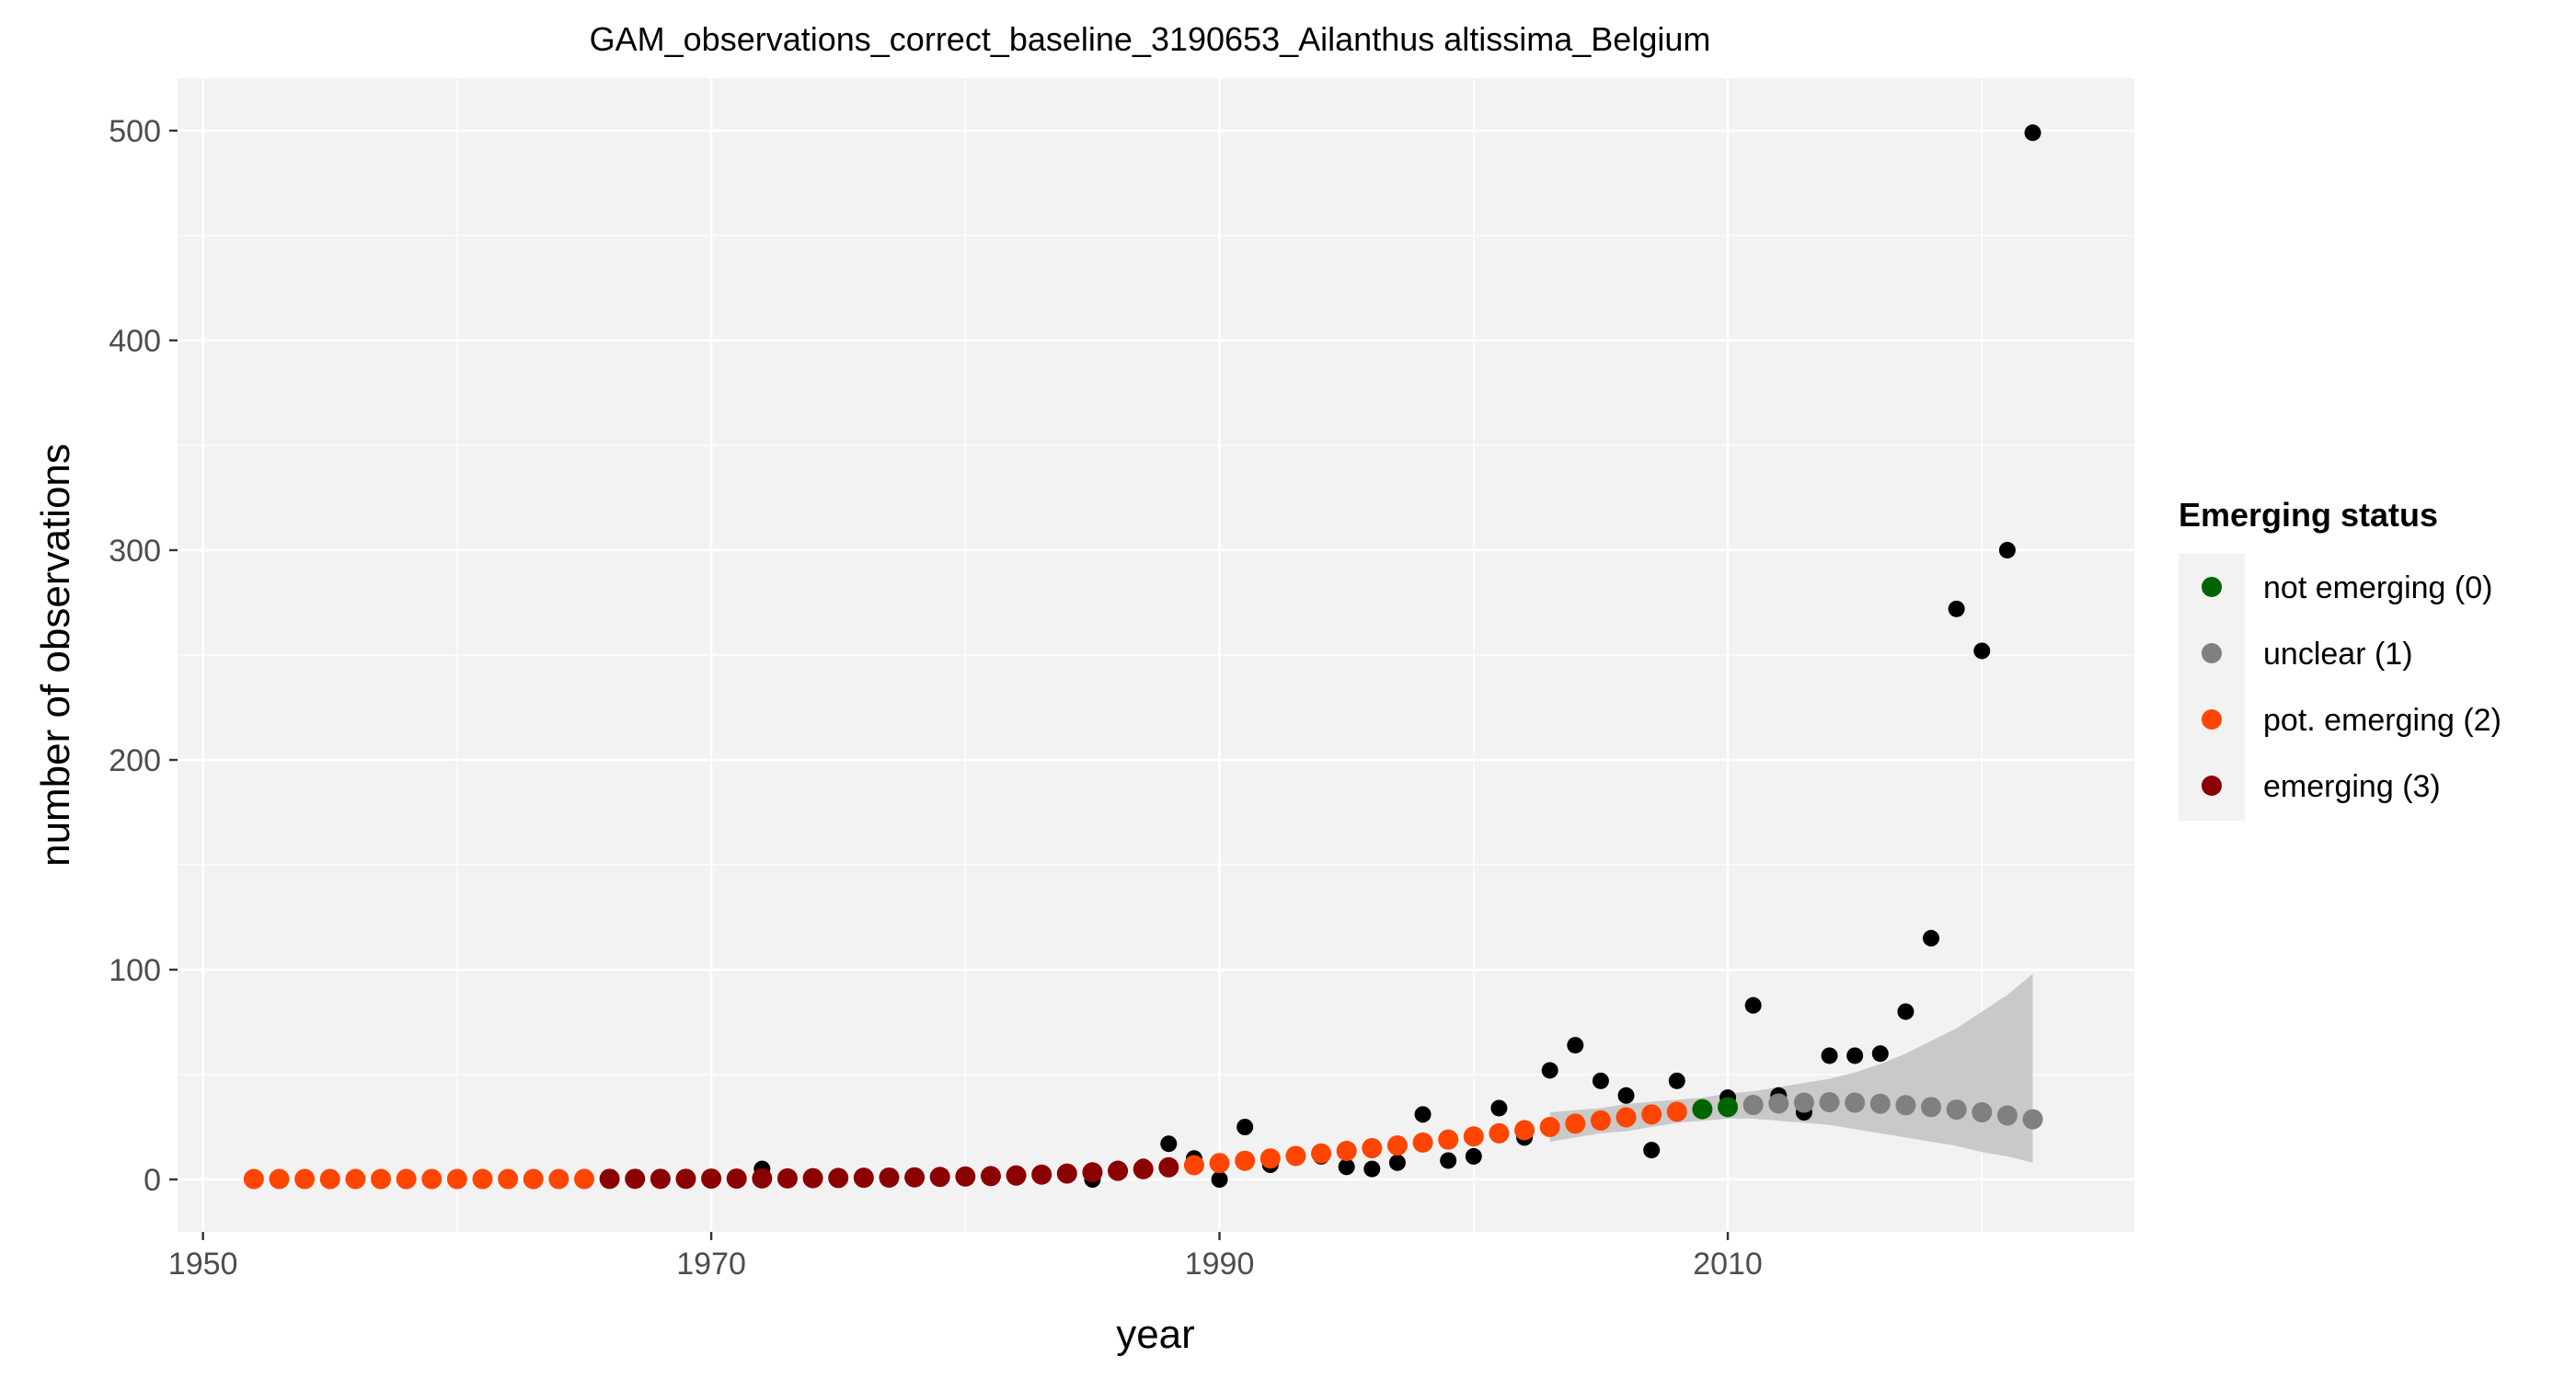 The image size is (2576, 1380). What do you see at coordinates (2382, 720) in the screenshot?
I see `legend-label: pot. emerging (2)` at bounding box center [2382, 720].